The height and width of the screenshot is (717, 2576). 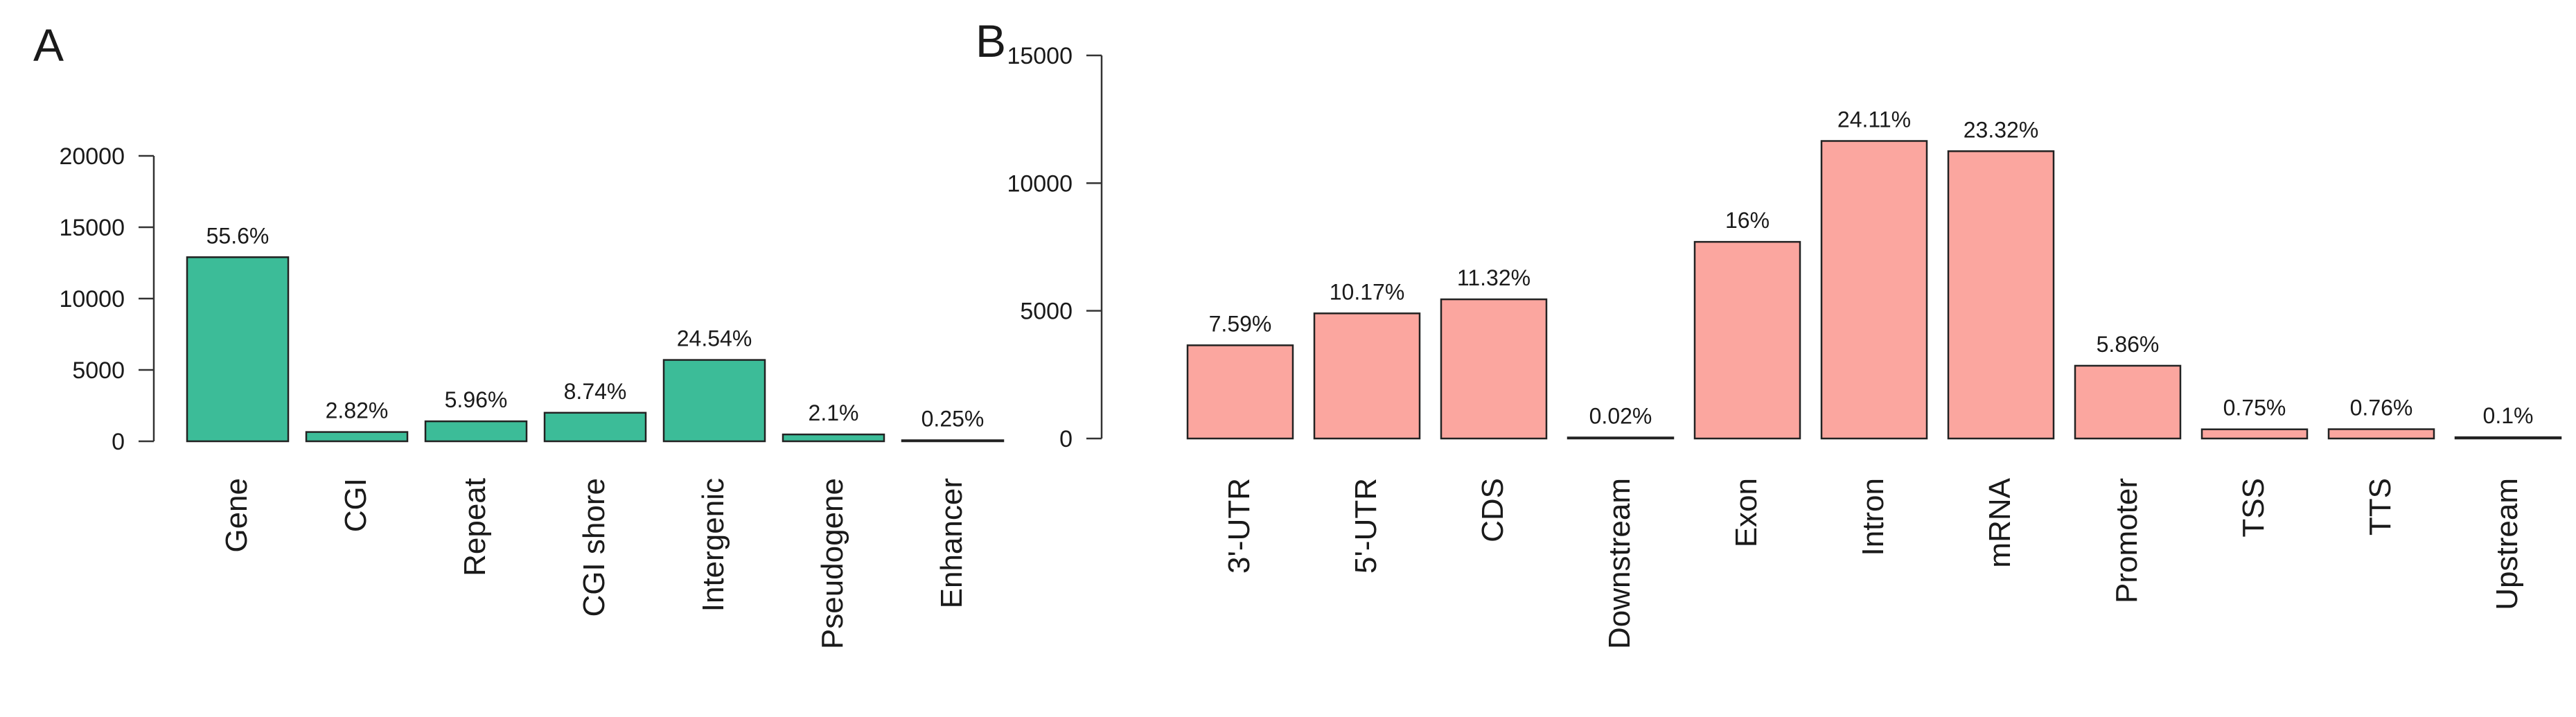 What do you see at coordinates (953, 419) in the screenshot?
I see `panel-a-data-label-enhancer: 0.25%` at bounding box center [953, 419].